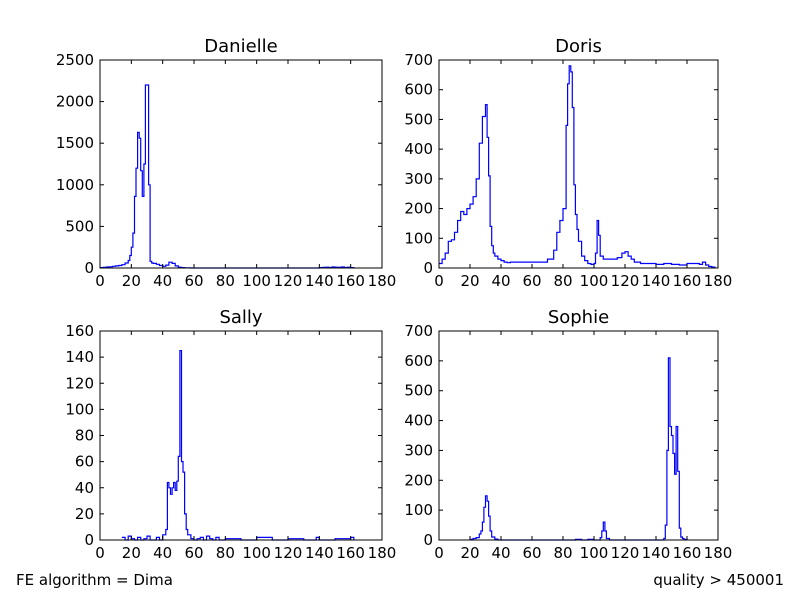  I want to click on footer-left-note: FE algorithm = Dima, so click(94, 580).